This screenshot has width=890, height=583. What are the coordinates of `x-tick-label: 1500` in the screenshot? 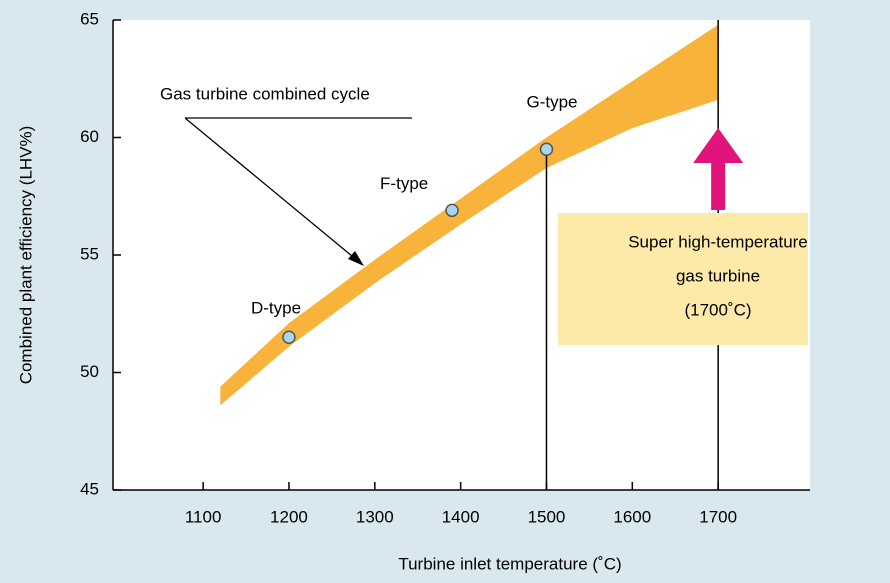 It's located at (547, 516).